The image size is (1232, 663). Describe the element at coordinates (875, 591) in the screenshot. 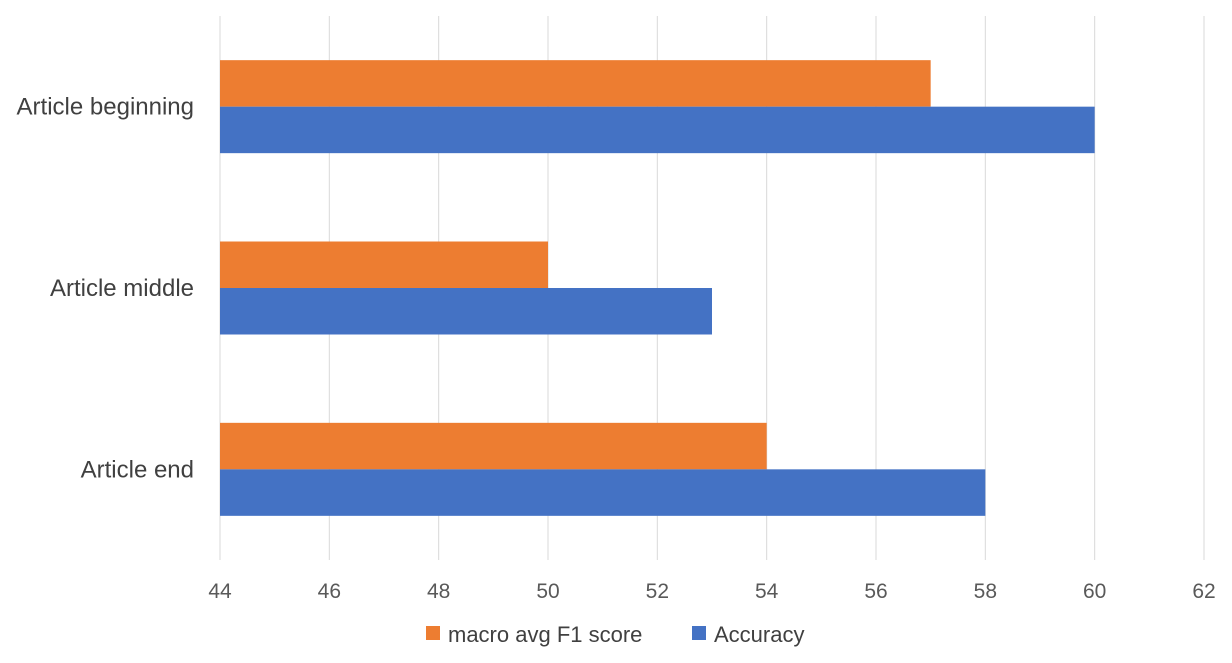

I see `x-tick-label: 56` at that location.